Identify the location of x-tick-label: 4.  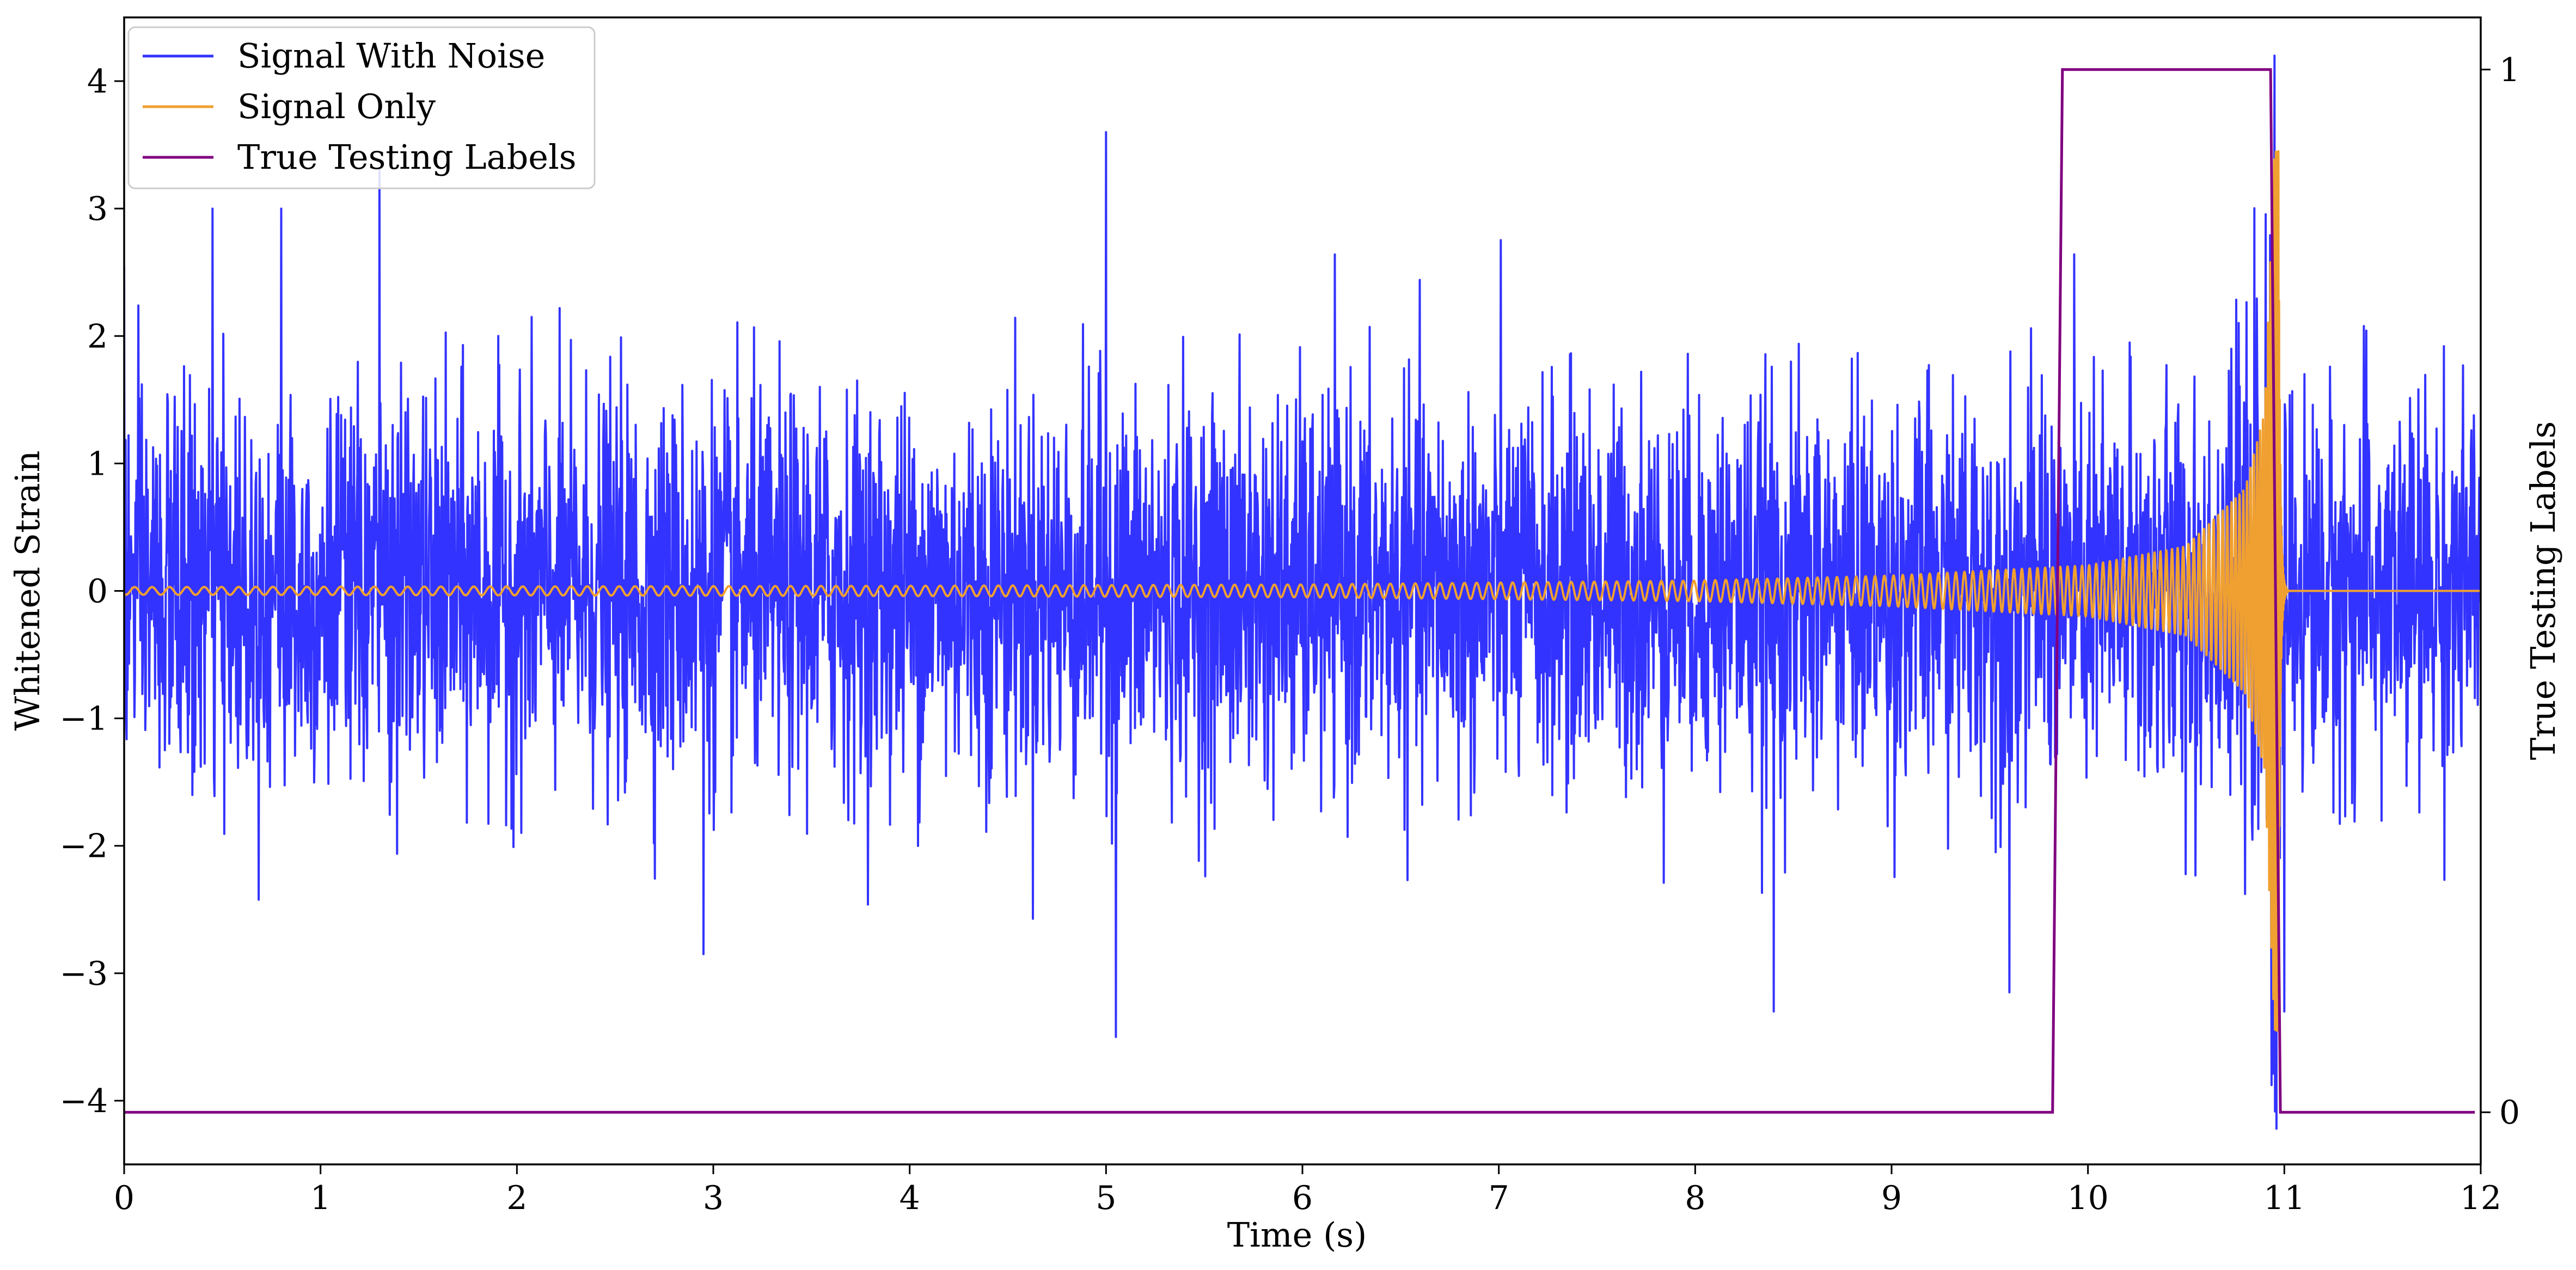
(910, 1198).